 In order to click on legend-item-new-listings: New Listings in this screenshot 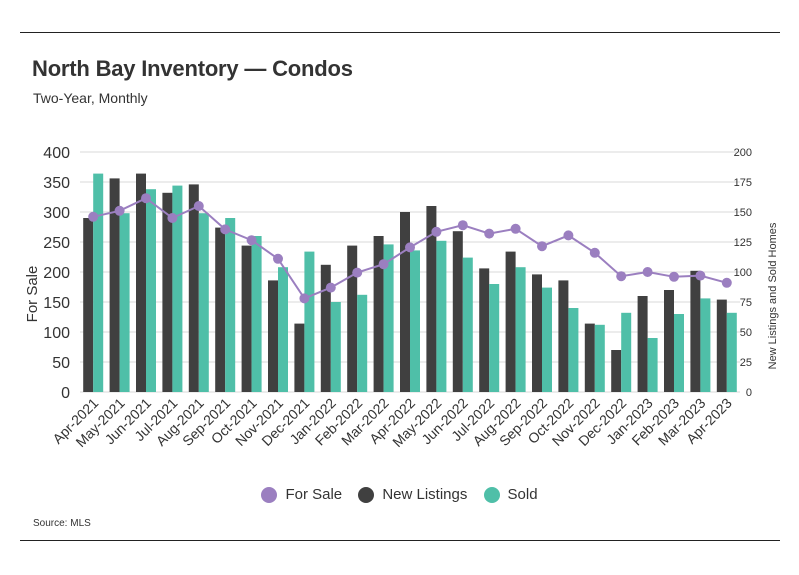, I will do `click(412, 494)`.